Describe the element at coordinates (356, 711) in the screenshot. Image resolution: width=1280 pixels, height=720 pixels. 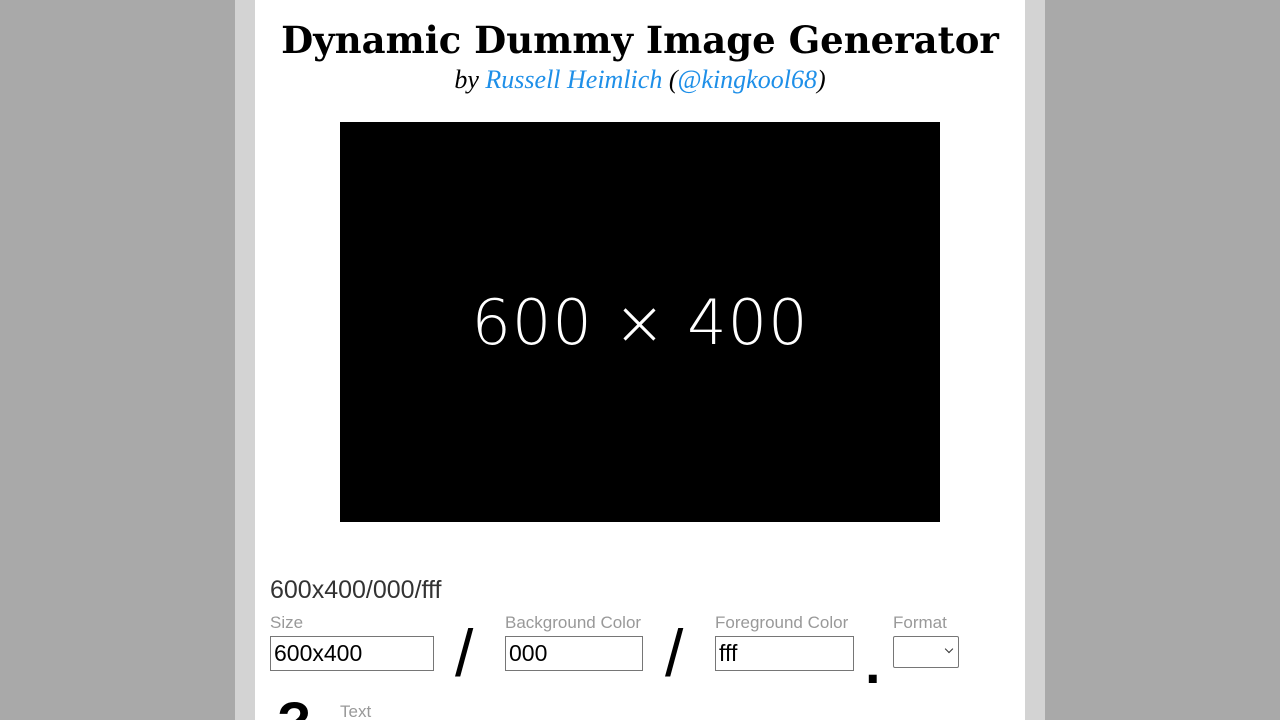
I see `text-label: Text` at that location.